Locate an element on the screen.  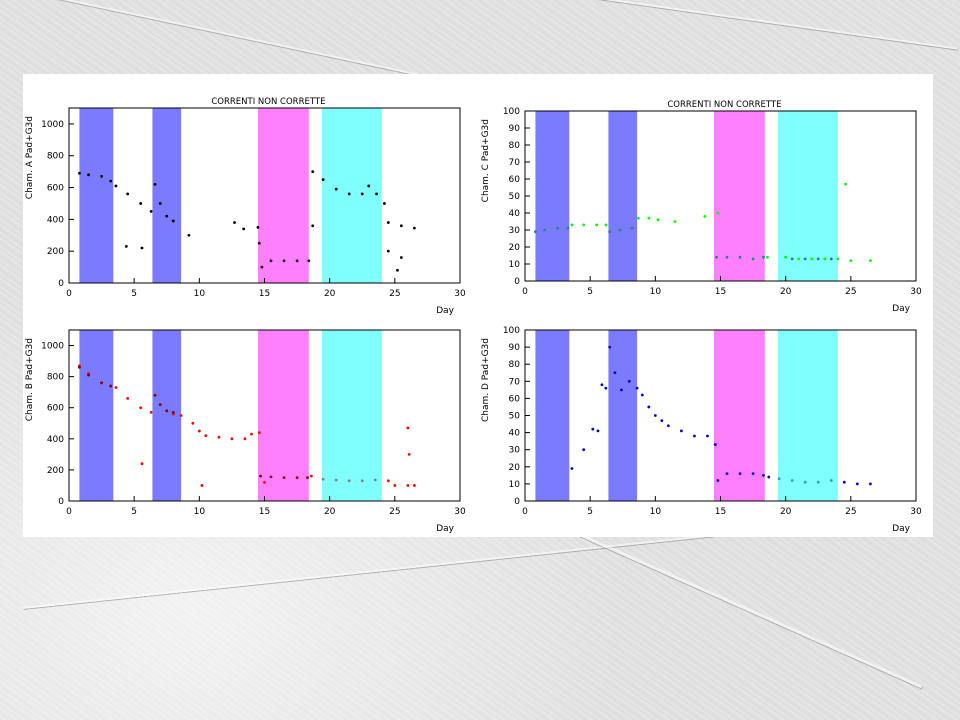
chart-1-x-tick-label: 20 is located at coordinates (330, 294).